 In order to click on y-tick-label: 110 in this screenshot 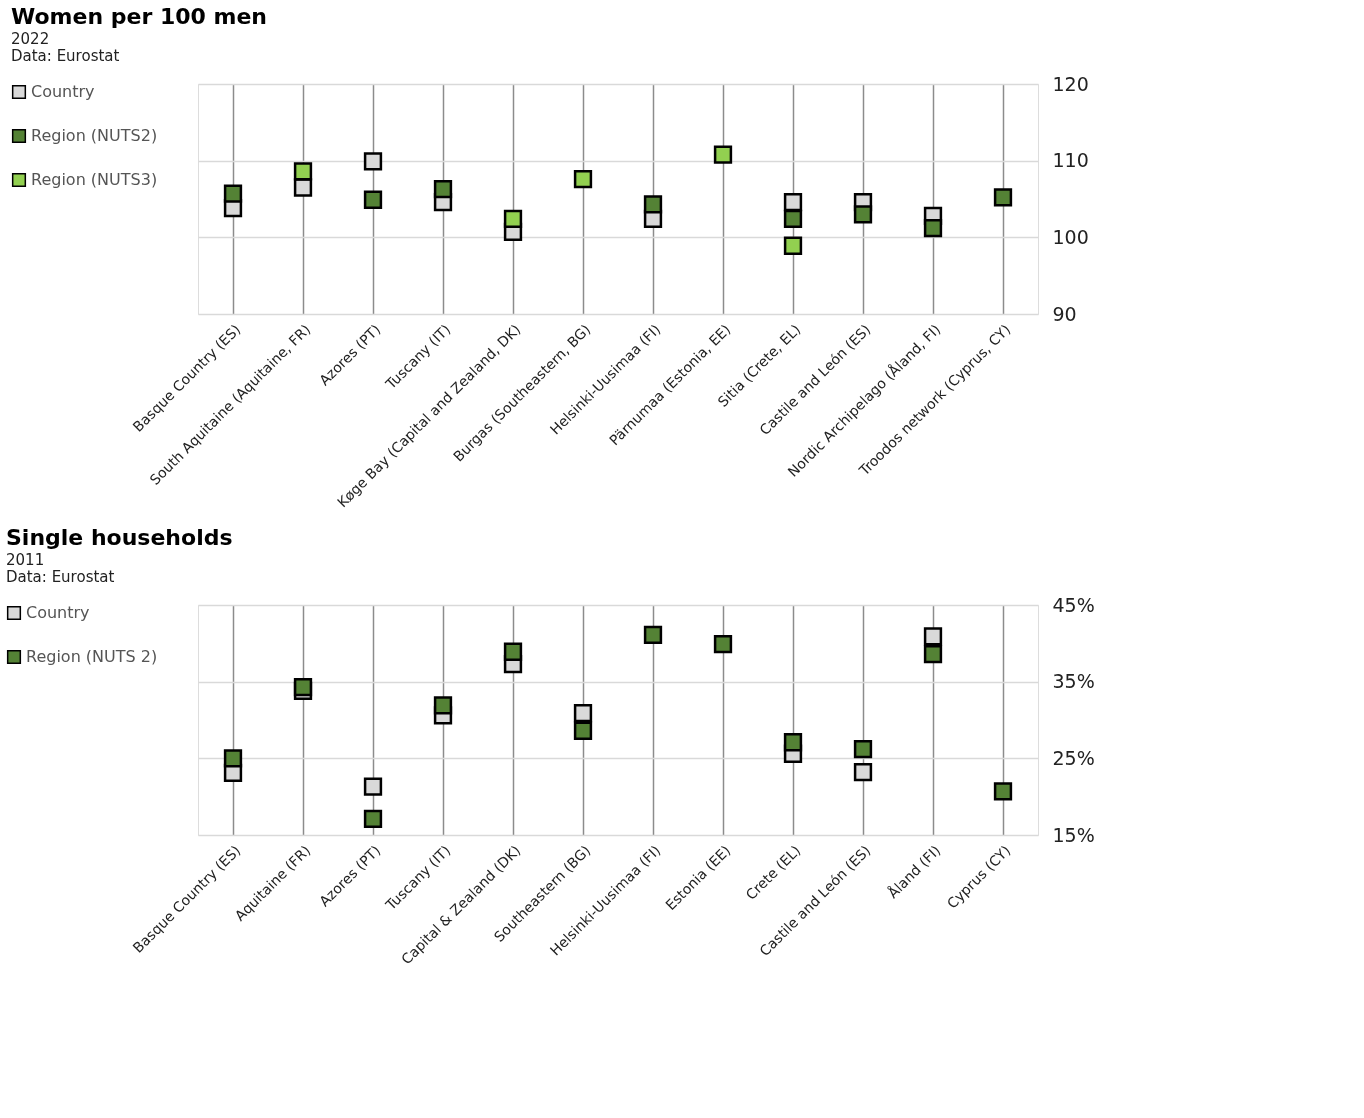, I will do `click(1070, 160)`.